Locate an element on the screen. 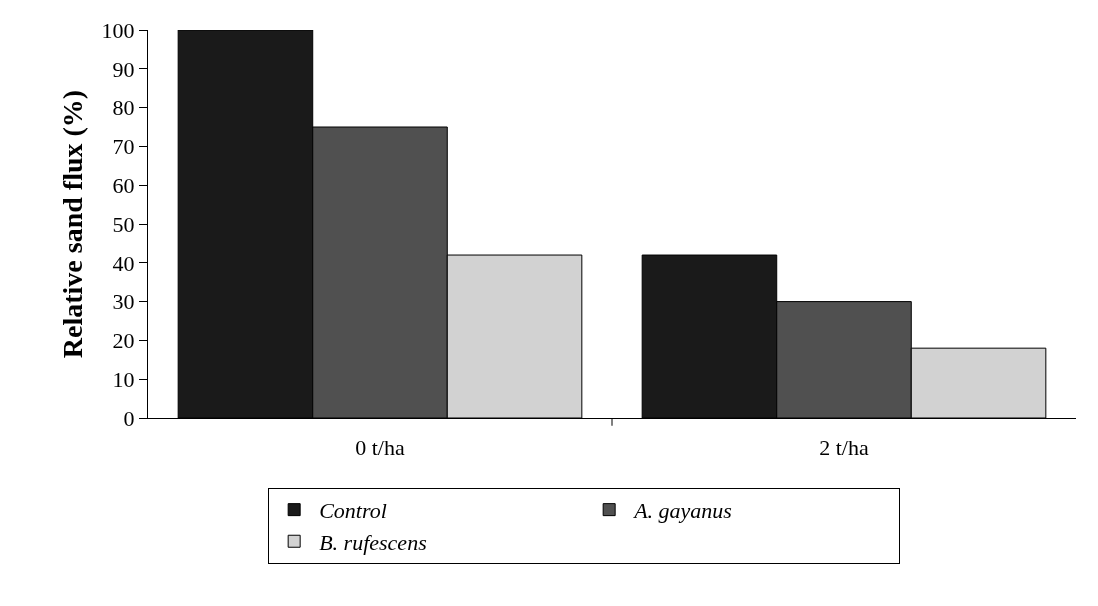 The image size is (1098, 606). y-tick-label: 10 is located at coordinates (123, 379).